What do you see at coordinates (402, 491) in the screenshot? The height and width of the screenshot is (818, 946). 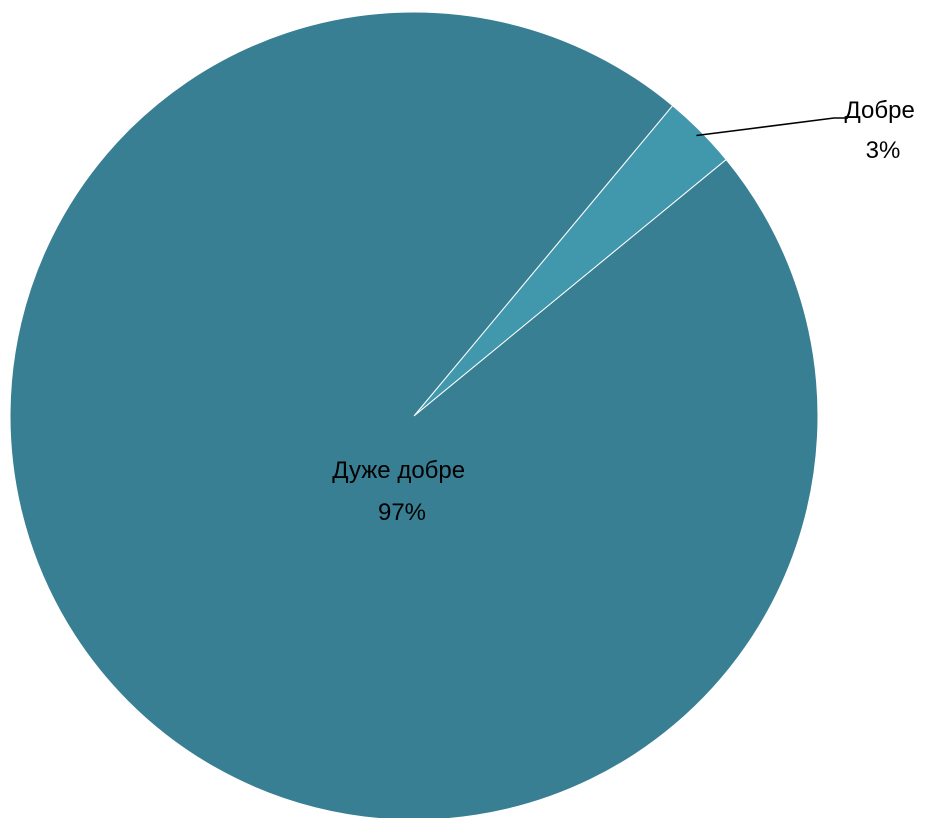 I see `slice-label-large: Дуже добре 97%` at bounding box center [402, 491].